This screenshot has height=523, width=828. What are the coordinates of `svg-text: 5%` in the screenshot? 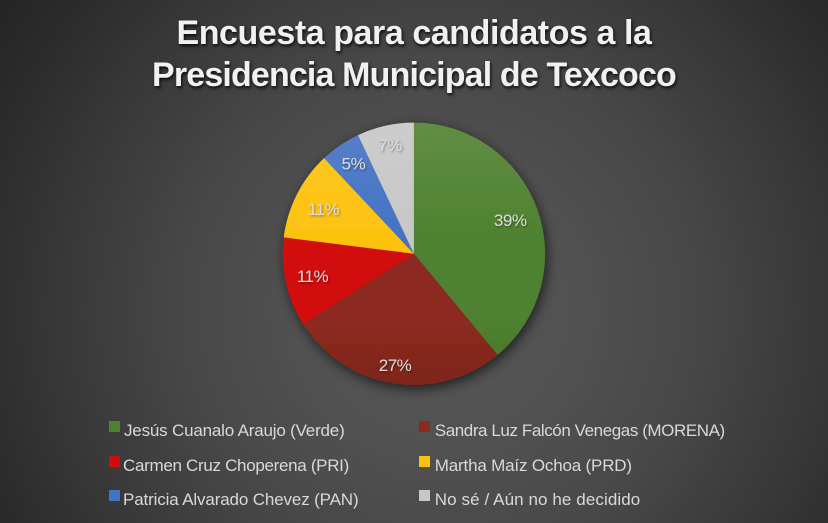 It's located at (354, 164).